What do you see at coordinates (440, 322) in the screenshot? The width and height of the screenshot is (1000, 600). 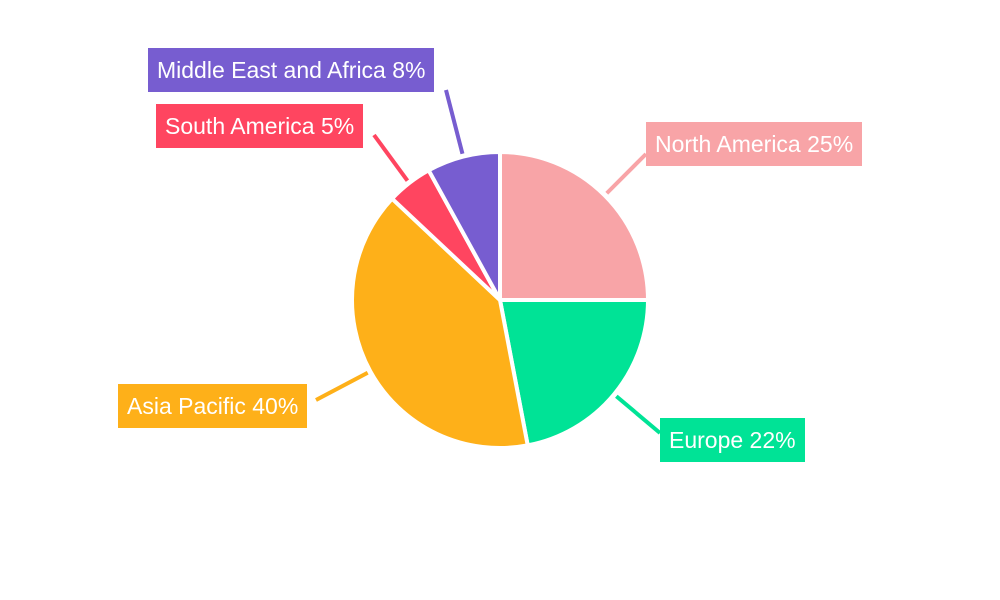 I see `pie-slice-asia-pacific` at bounding box center [440, 322].